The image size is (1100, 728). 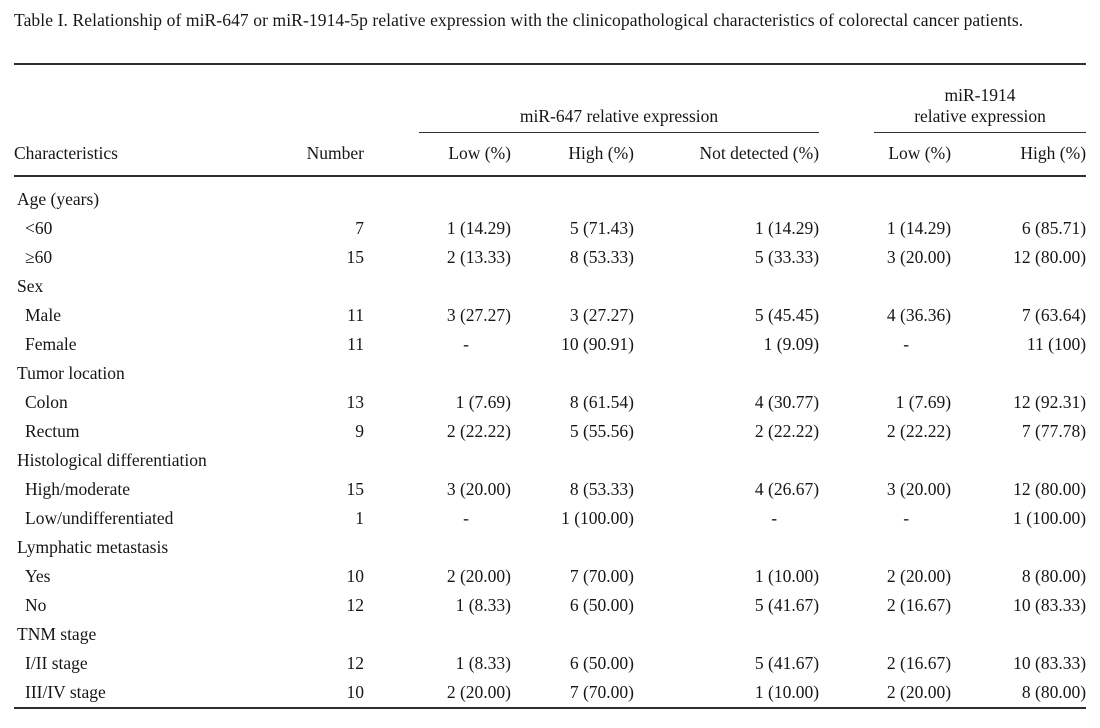 I want to click on number-cell: 9, so click(x=359, y=431).